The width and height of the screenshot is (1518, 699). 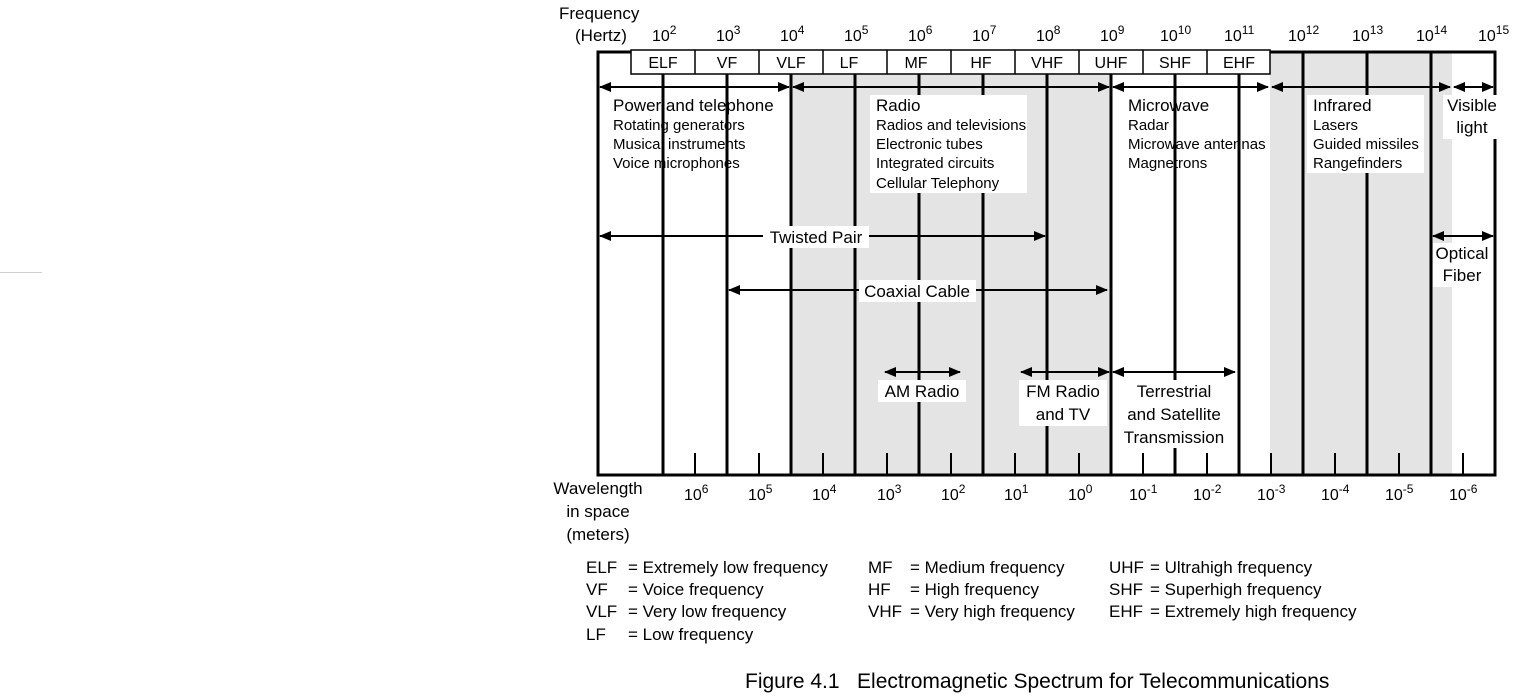 I want to click on svg-text: FM Radio, so click(x=1063, y=391).